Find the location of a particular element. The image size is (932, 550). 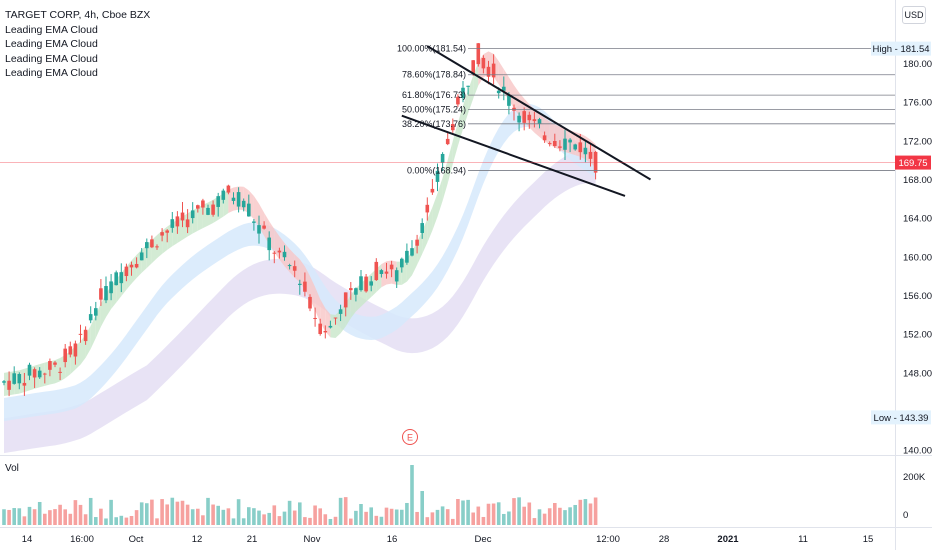

indicator-legend-4: Leading EMA Cloud is located at coordinates (51, 73).